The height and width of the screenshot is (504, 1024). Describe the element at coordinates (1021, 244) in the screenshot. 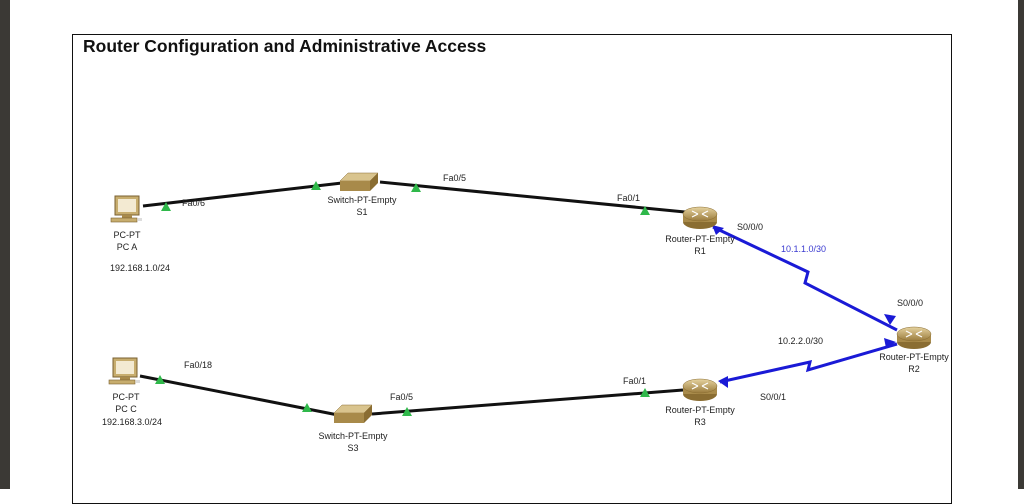

I see `window-edge-right` at that location.